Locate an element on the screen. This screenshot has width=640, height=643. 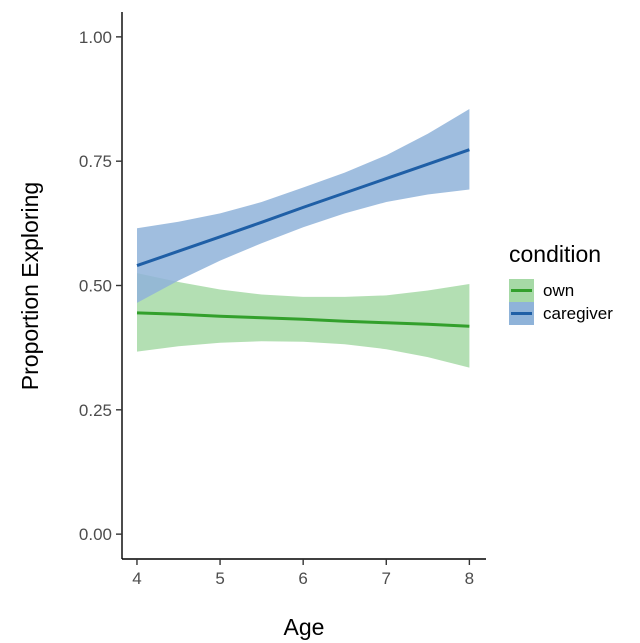
series-lines is located at coordinates (303, 238).